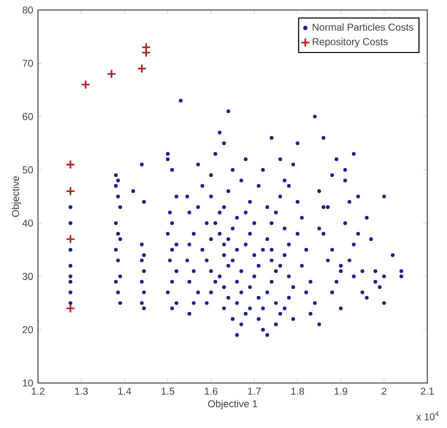  Describe the element at coordinates (17, 196) in the screenshot. I see `y-axis-title: Objective` at that location.